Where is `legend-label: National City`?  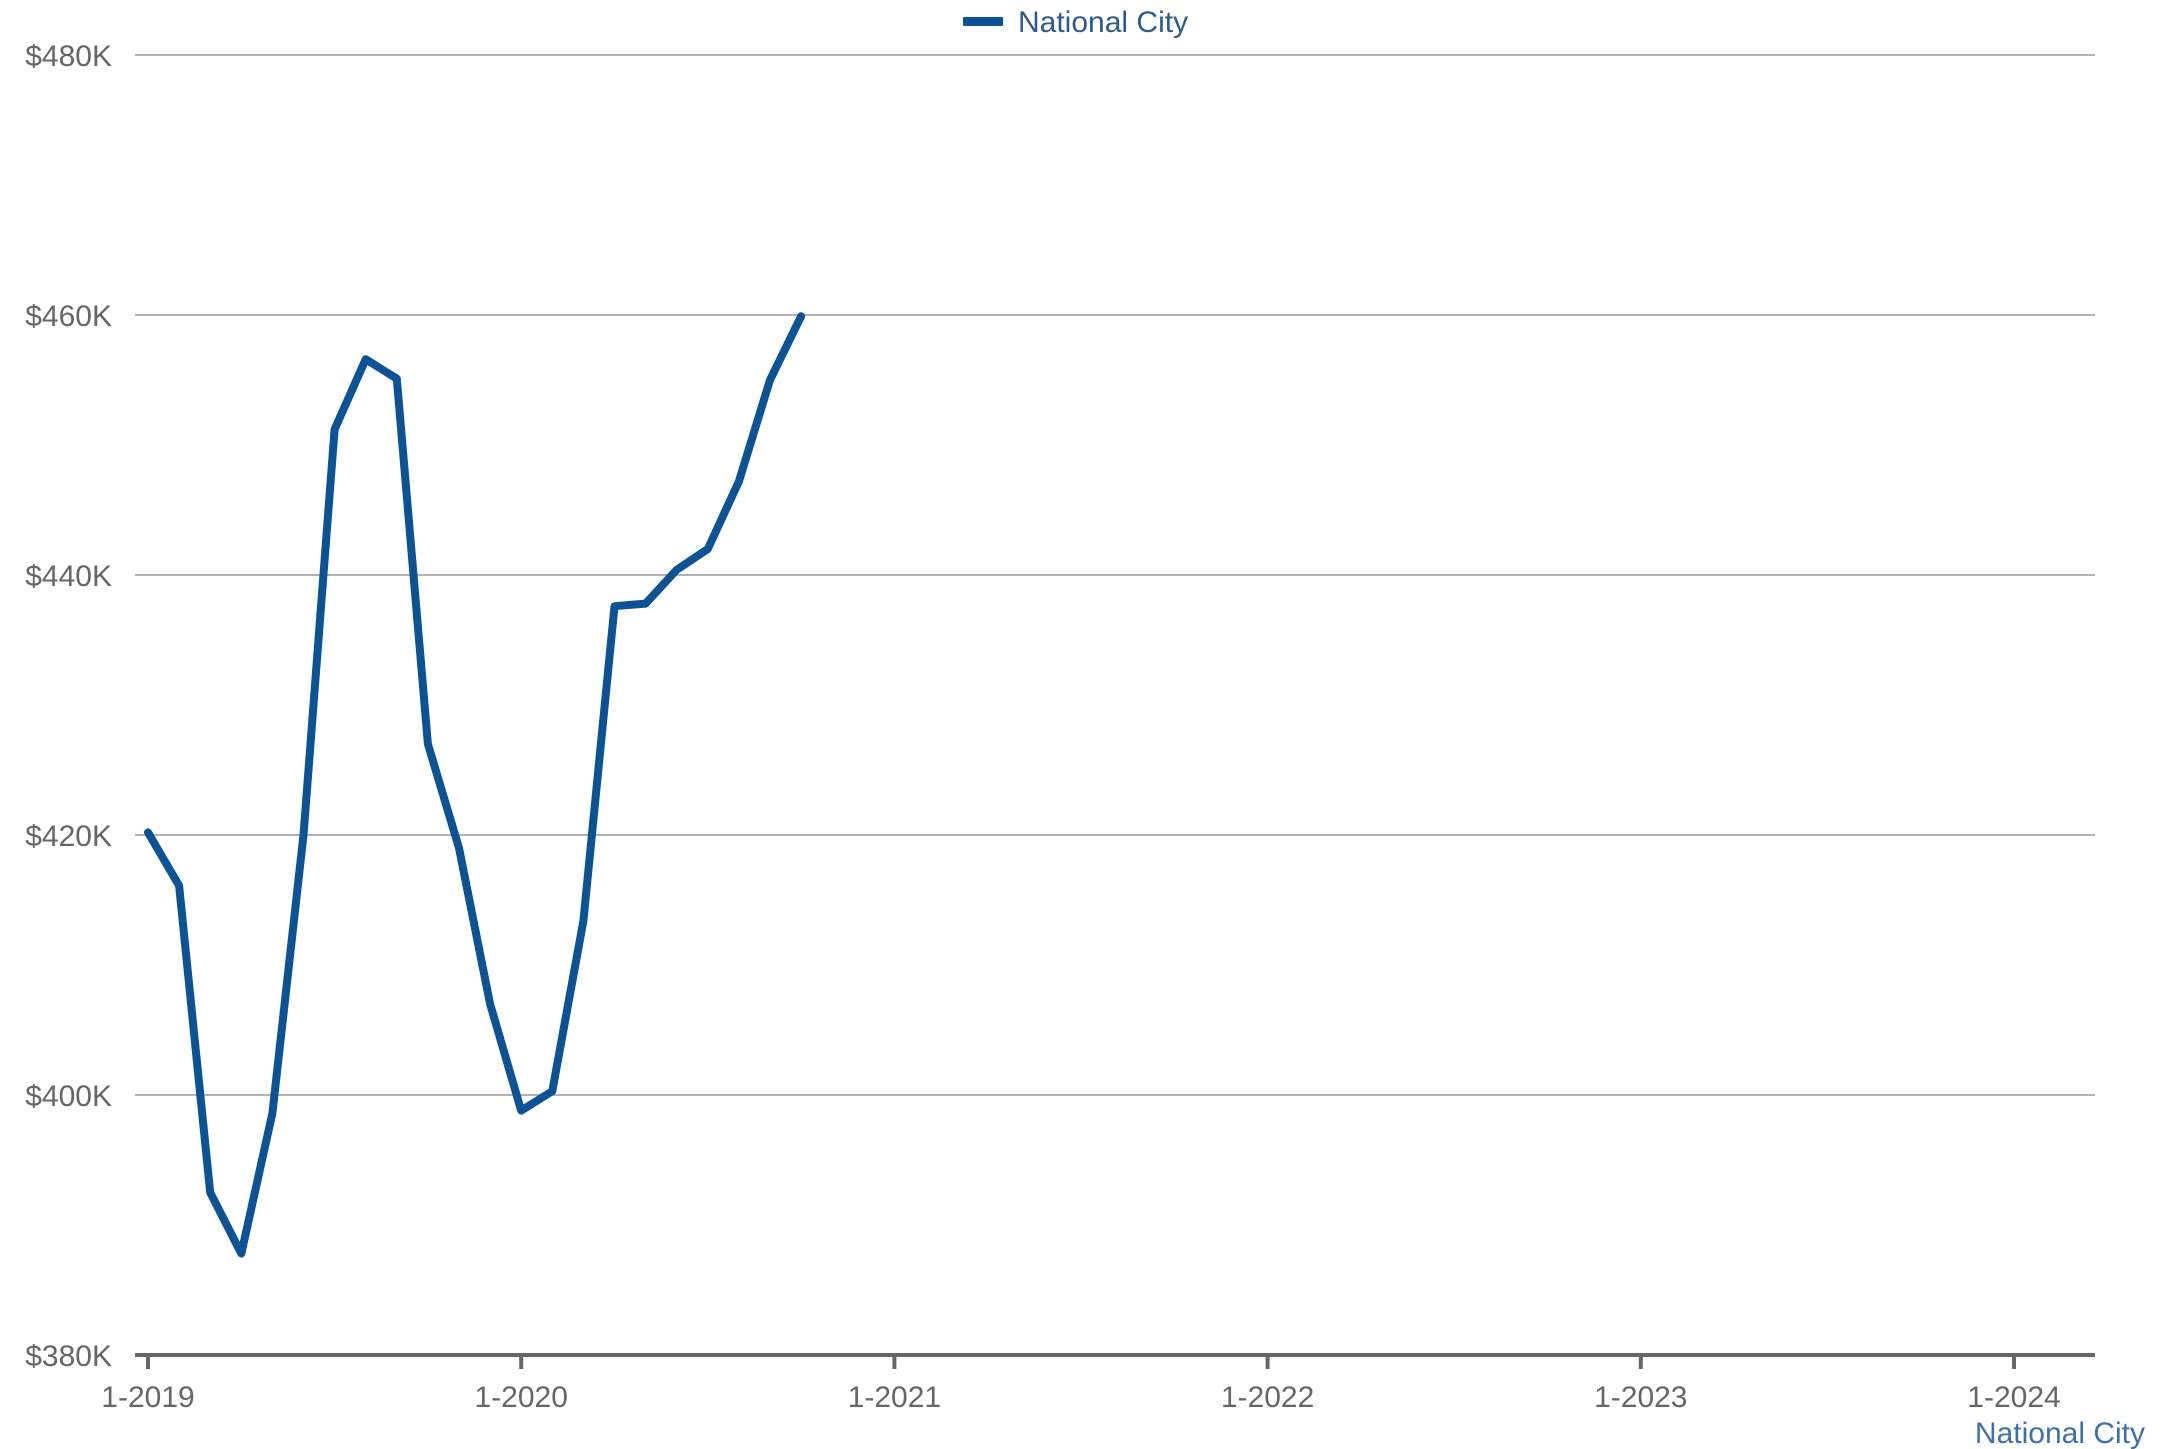
legend-label: National City is located at coordinates (1103, 22).